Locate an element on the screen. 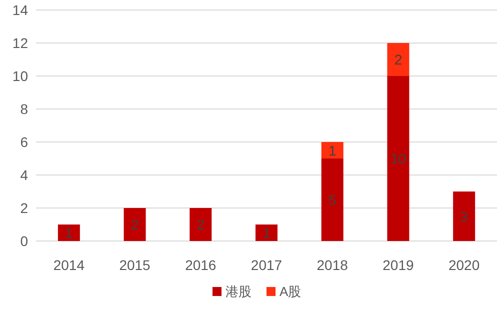  x-tick-label: 2019 is located at coordinates (398, 265).